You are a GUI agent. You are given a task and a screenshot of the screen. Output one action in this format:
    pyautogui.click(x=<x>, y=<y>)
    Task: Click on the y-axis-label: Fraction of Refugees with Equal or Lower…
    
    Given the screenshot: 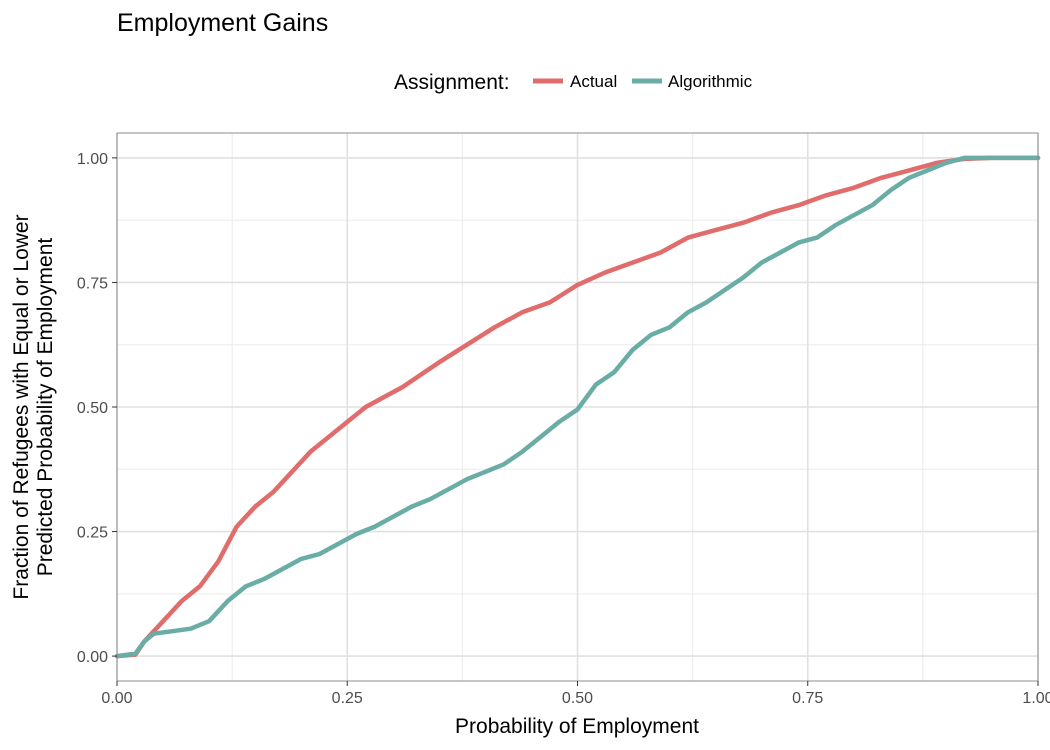 What is the action you would take?
    pyautogui.click(x=33, y=406)
    